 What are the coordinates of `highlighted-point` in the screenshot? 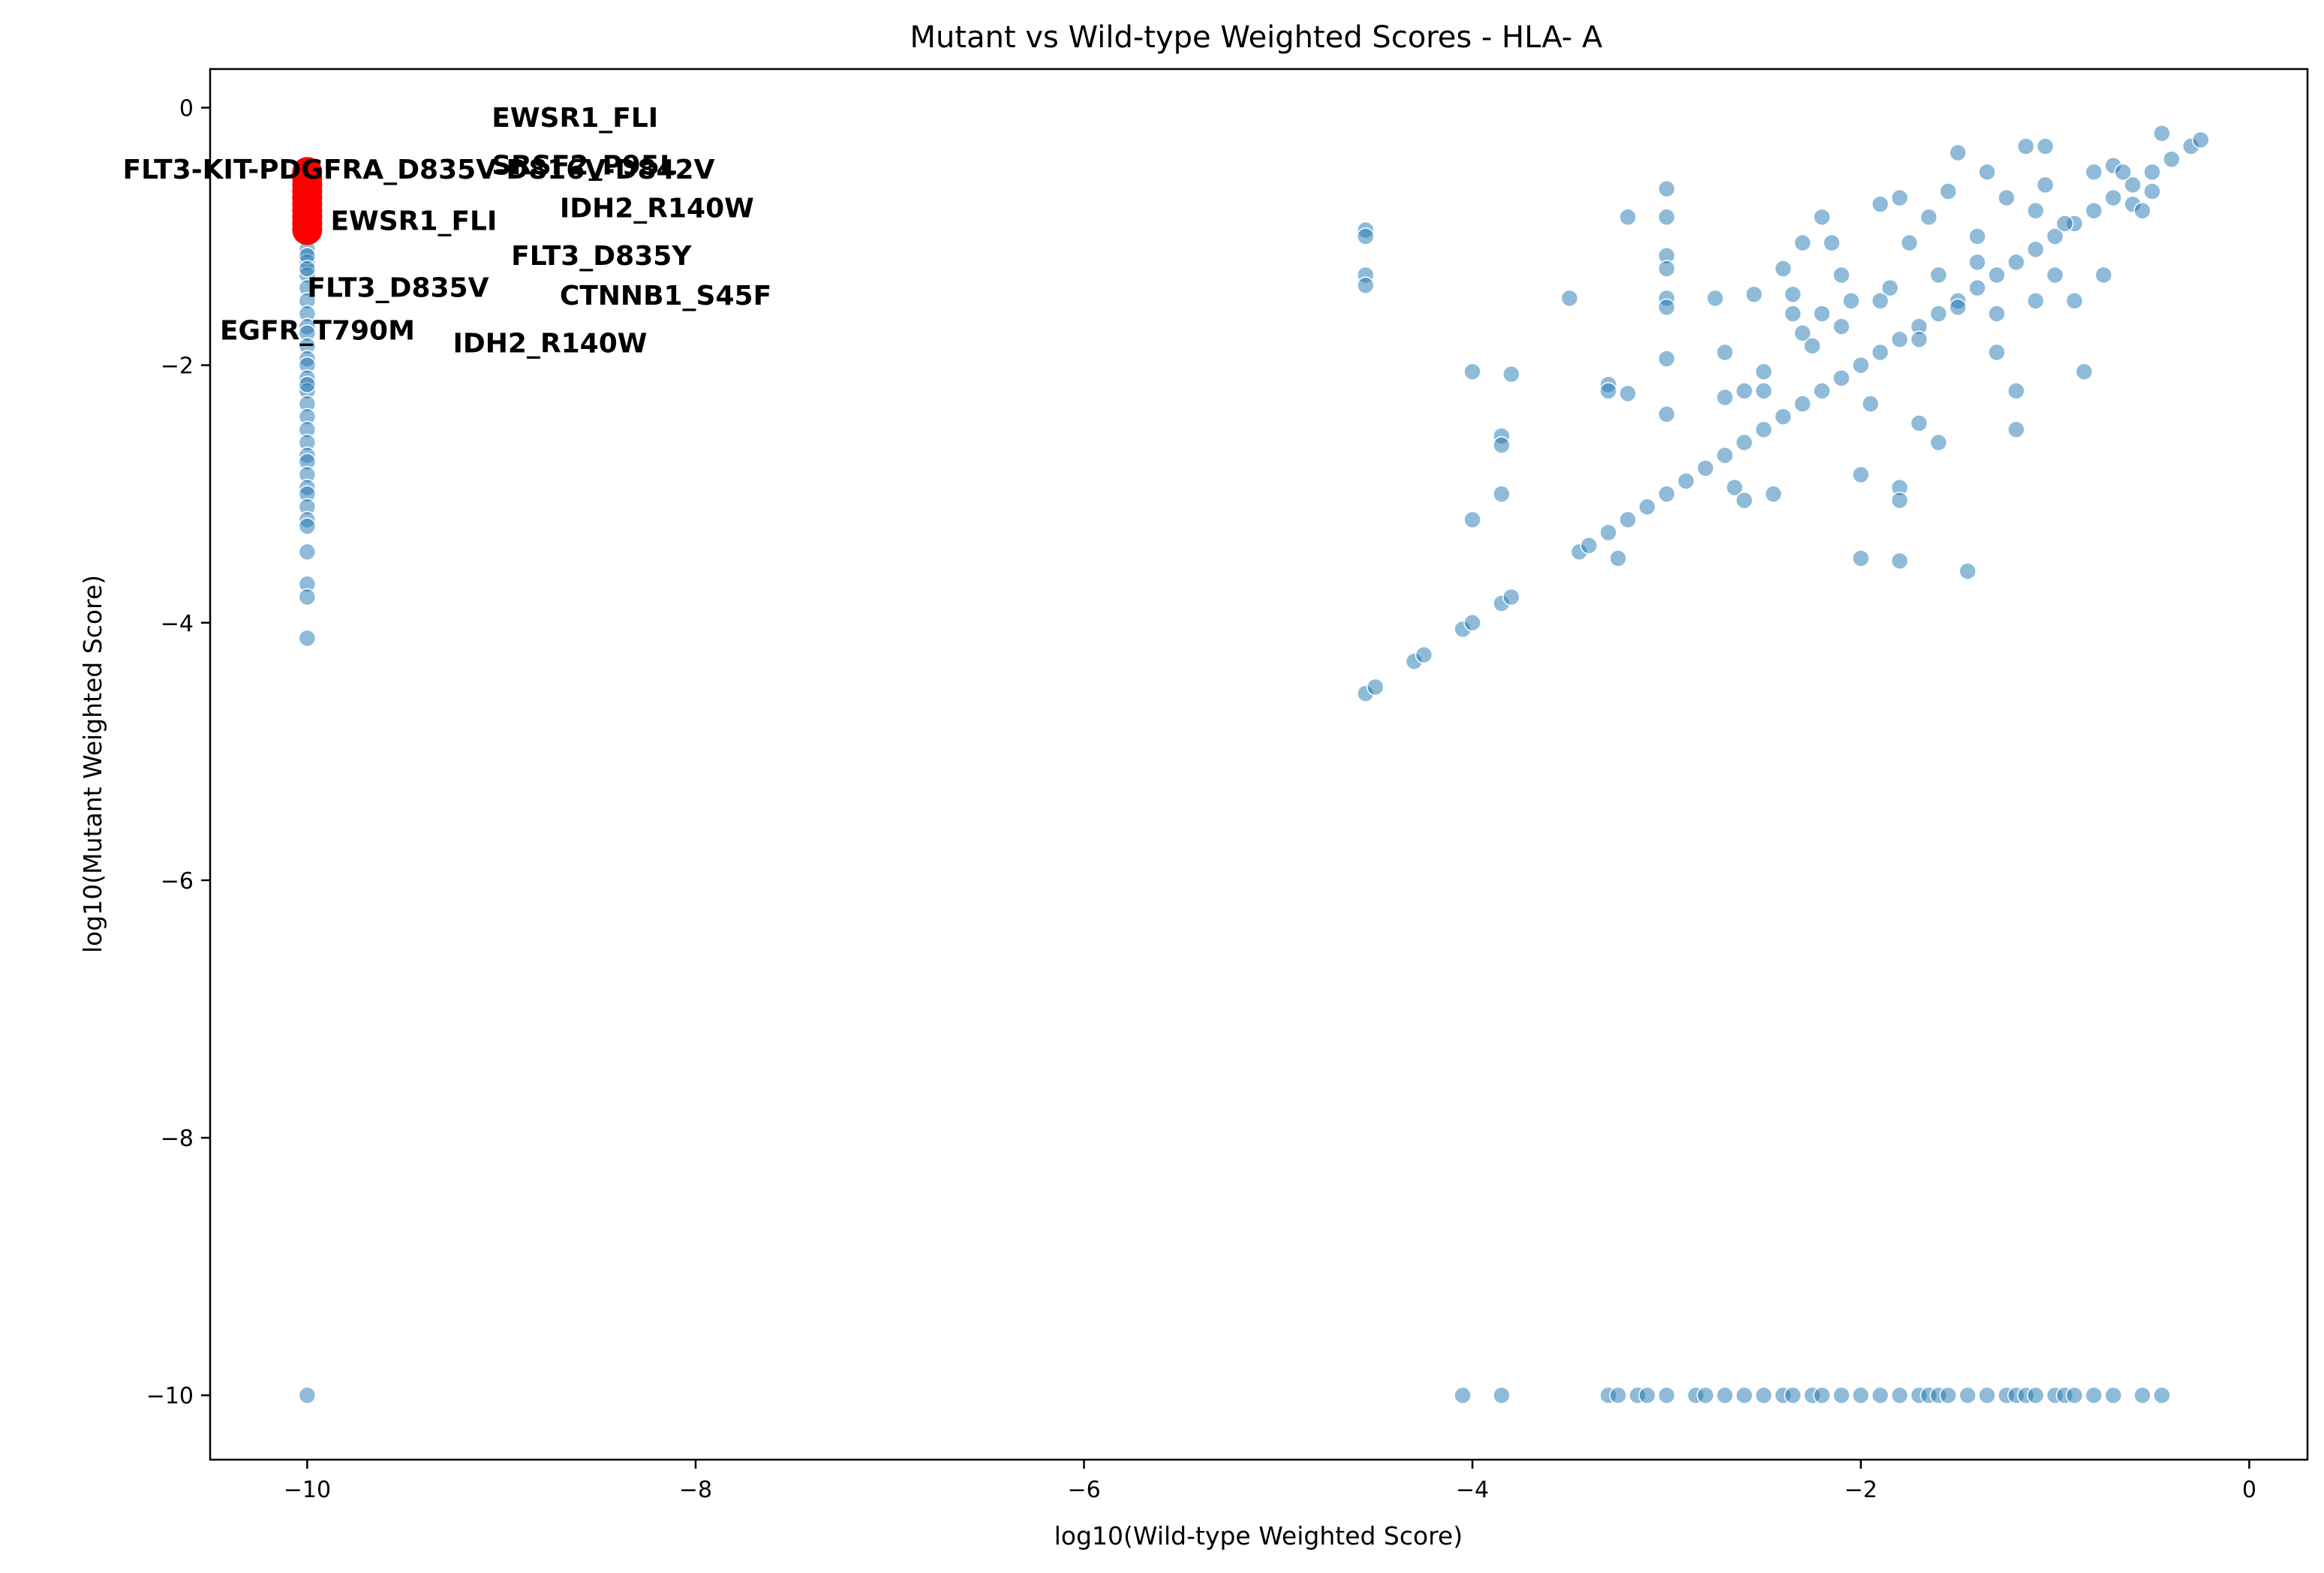 It's located at (307, 230).